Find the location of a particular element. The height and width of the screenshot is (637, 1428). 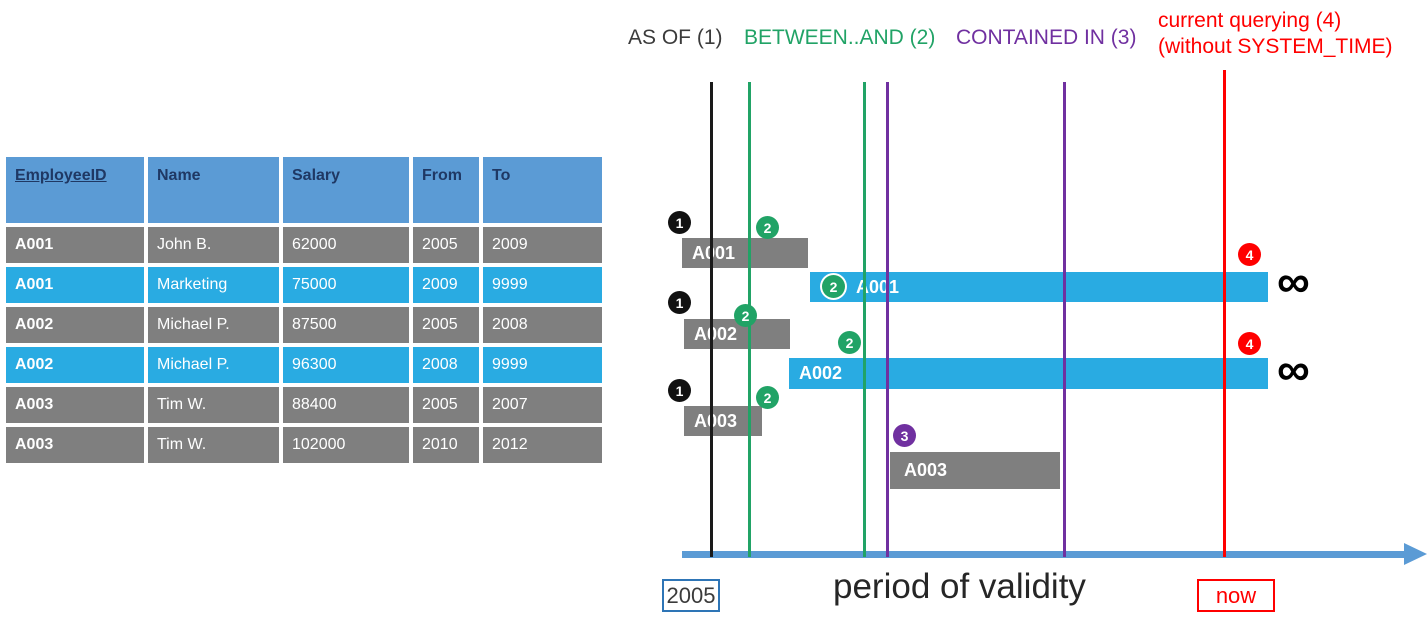

as-of-line is located at coordinates (711, 319).